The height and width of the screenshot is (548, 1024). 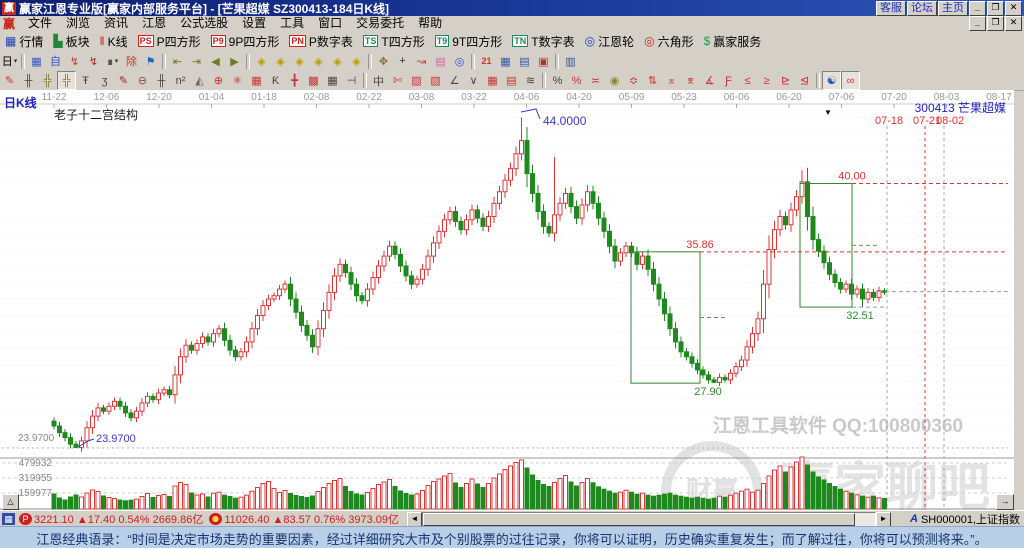 I want to click on restore-button: ❐, so click(x=995, y=8).